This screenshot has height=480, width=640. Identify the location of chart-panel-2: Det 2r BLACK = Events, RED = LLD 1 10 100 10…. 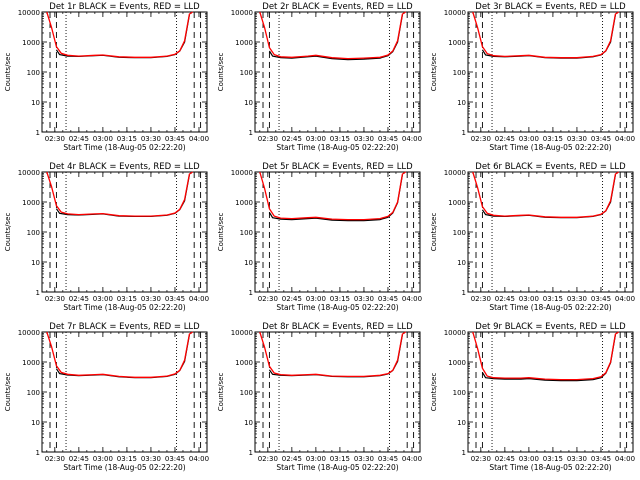
(319, 80).